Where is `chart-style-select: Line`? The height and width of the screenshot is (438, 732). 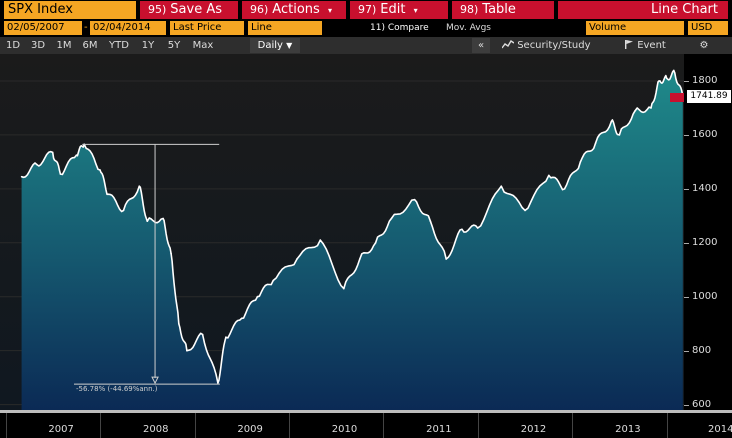 chart-style-select: Line is located at coordinates (285, 28).